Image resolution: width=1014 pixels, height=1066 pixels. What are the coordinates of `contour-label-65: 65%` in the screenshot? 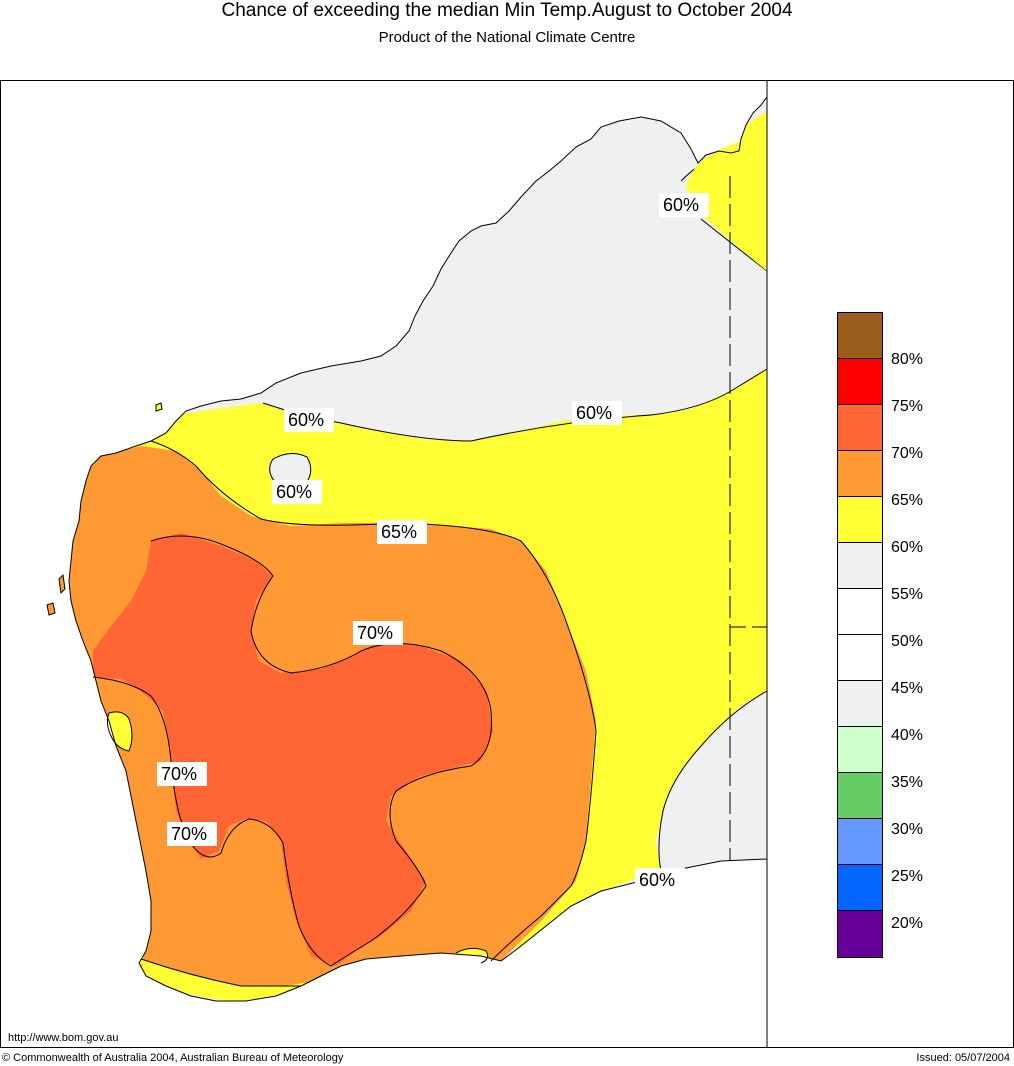 It's located at (399, 532).